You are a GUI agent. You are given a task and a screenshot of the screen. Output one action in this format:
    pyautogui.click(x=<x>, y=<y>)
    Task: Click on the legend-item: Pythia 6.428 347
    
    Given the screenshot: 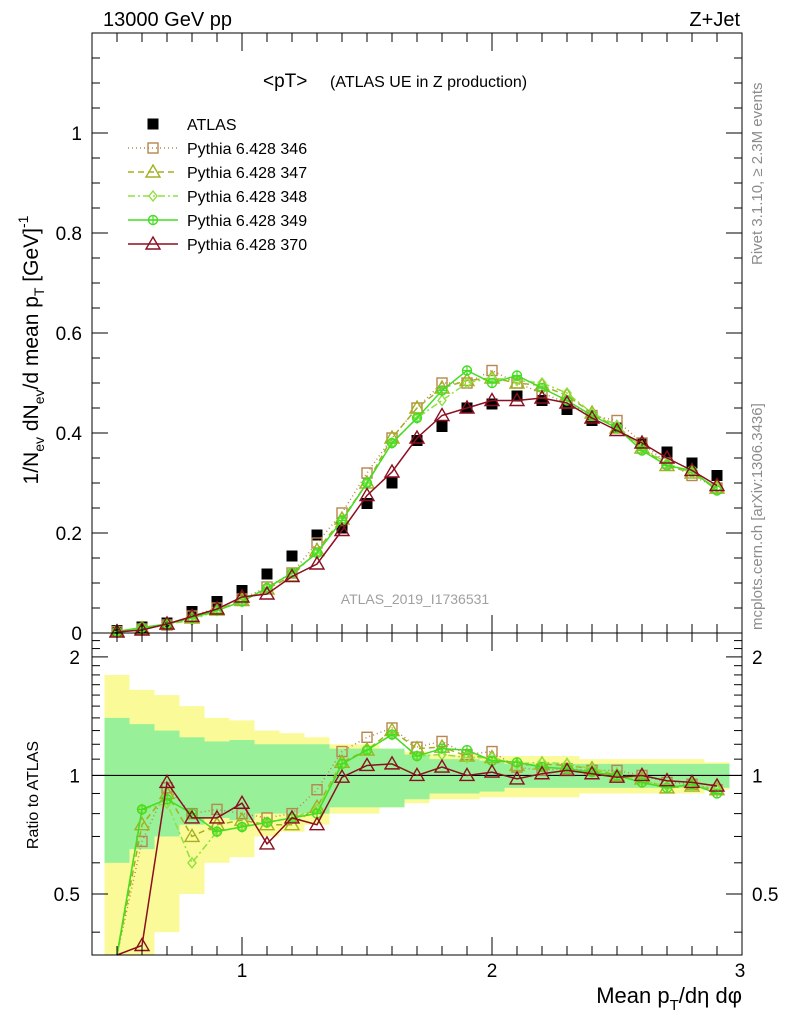 What is the action you would take?
    pyautogui.click(x=217, y=172)
    